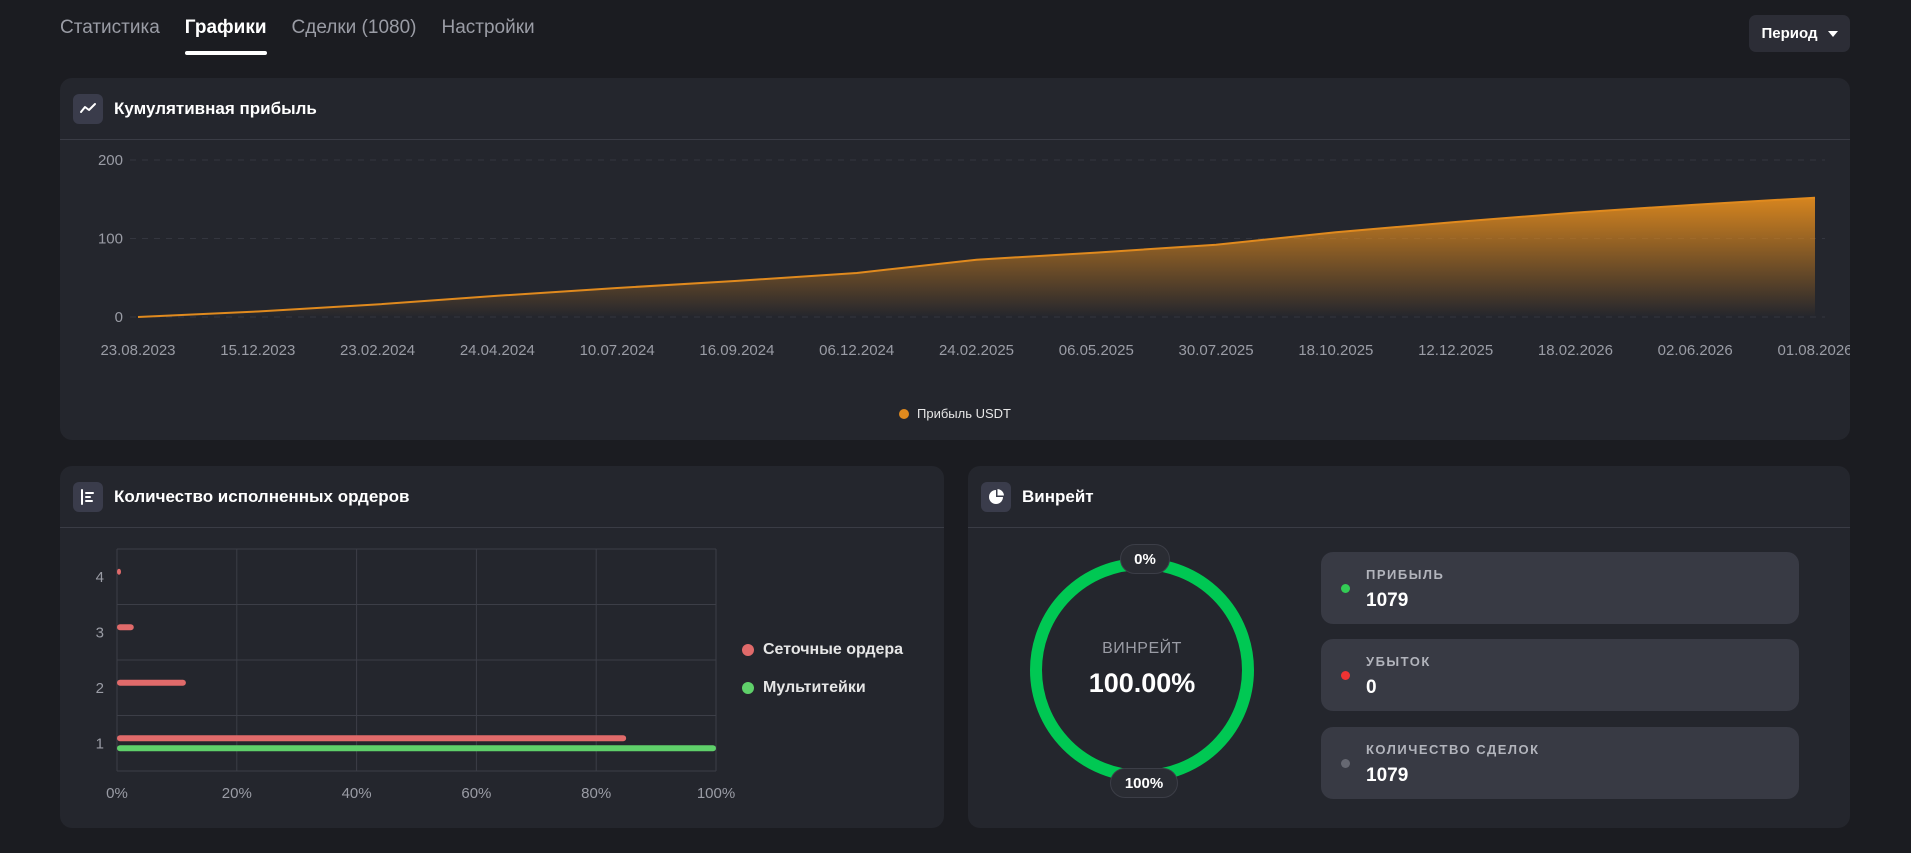  Describe the element at coordinates (748, 650) in the screenshot. I see `legend-dot-grid-orders` at that location.